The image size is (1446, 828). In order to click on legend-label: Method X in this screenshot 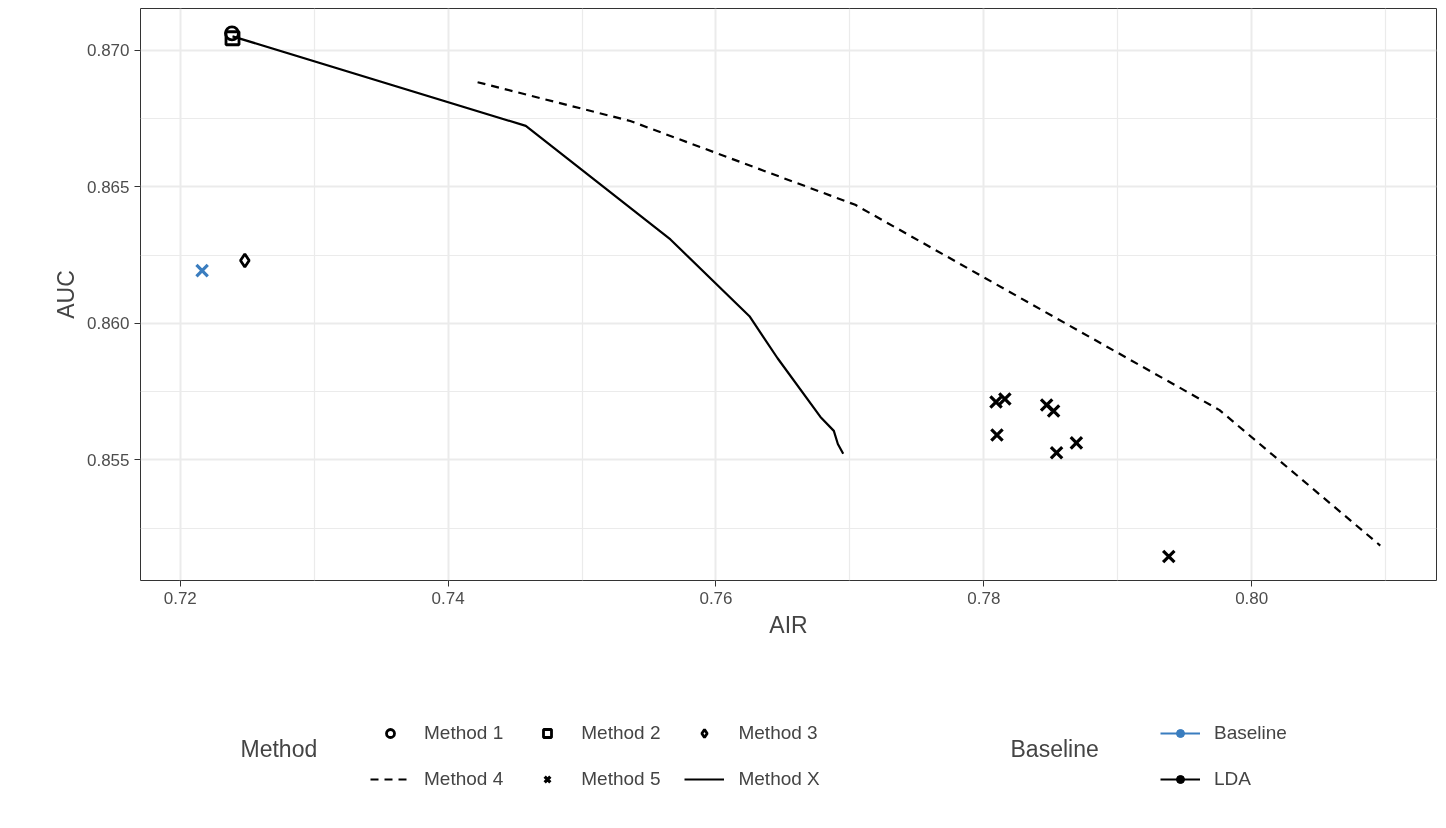, I will do `click(779, 779)`.